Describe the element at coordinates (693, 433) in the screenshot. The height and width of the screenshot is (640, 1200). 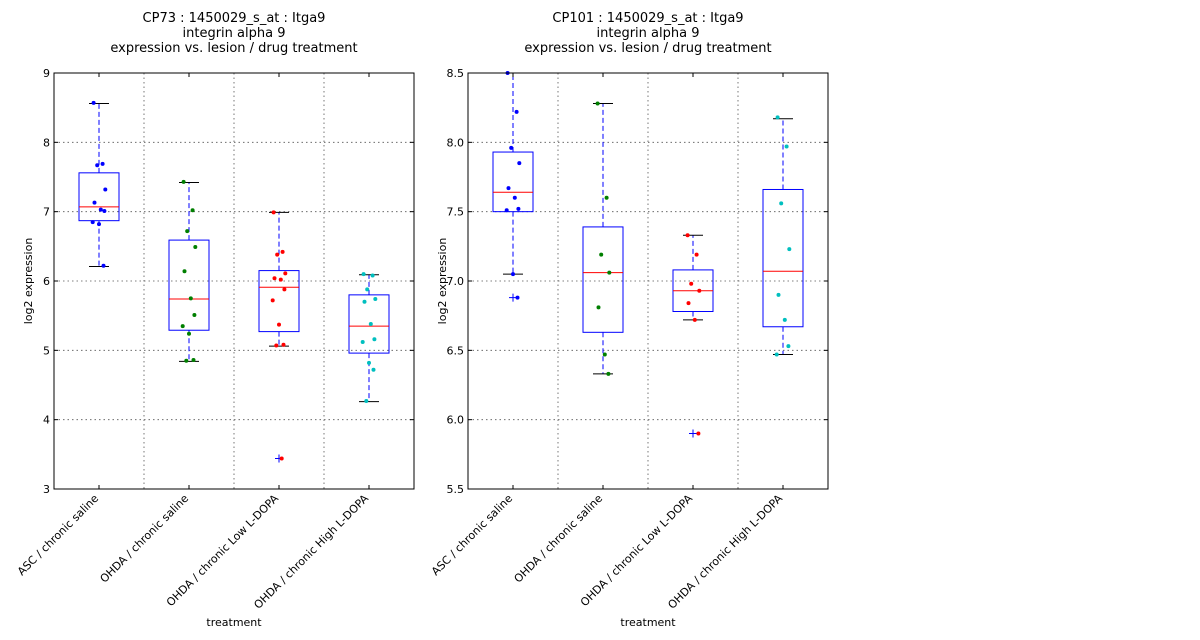
I see `outlier-marker` at that location.